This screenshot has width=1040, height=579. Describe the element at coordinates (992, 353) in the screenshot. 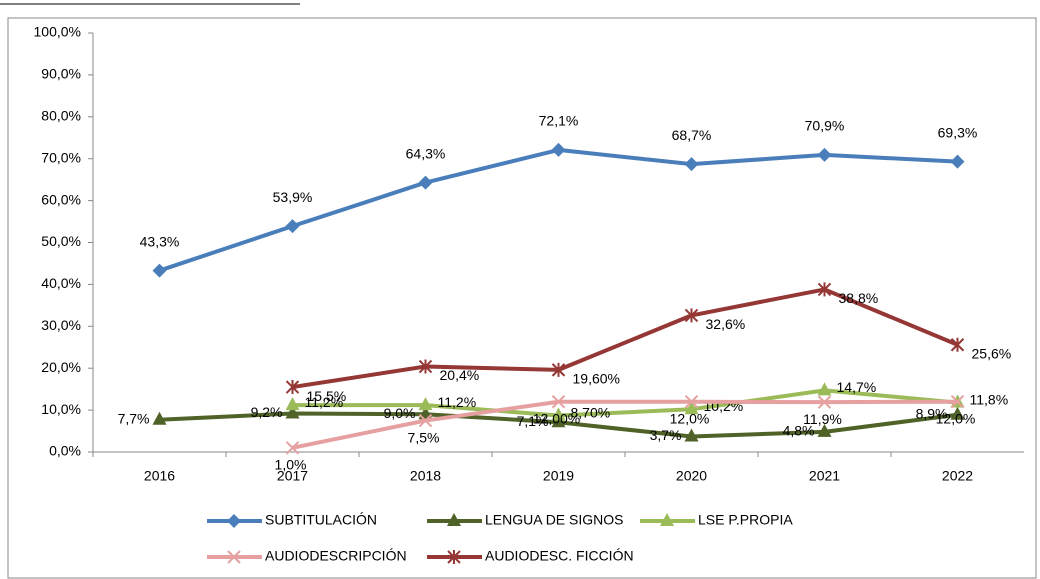

I see `data-label: 25,6%` at that location.